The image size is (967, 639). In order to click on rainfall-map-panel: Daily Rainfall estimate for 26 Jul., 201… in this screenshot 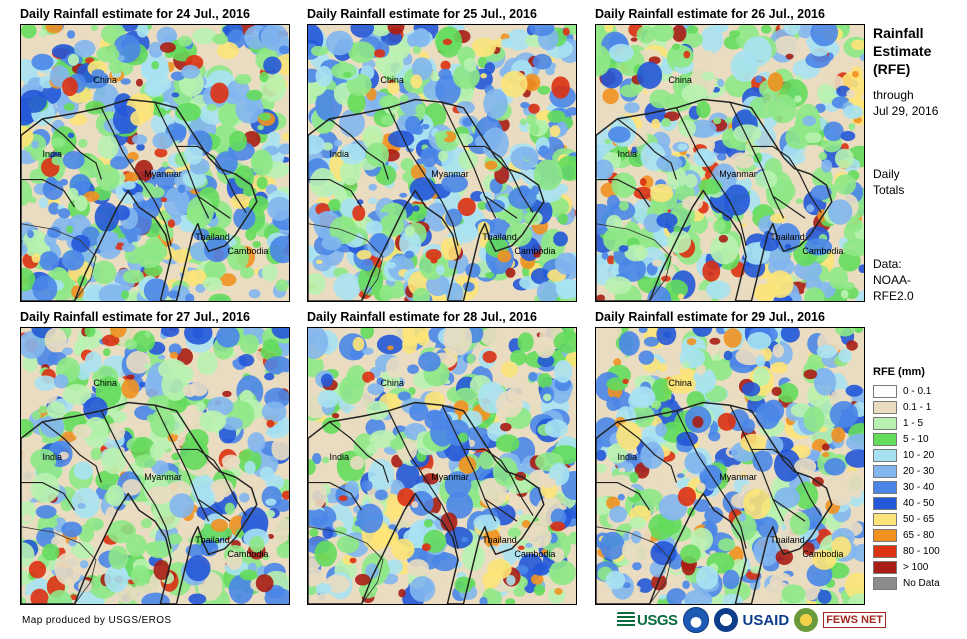, I will do `click(730, 154)`.